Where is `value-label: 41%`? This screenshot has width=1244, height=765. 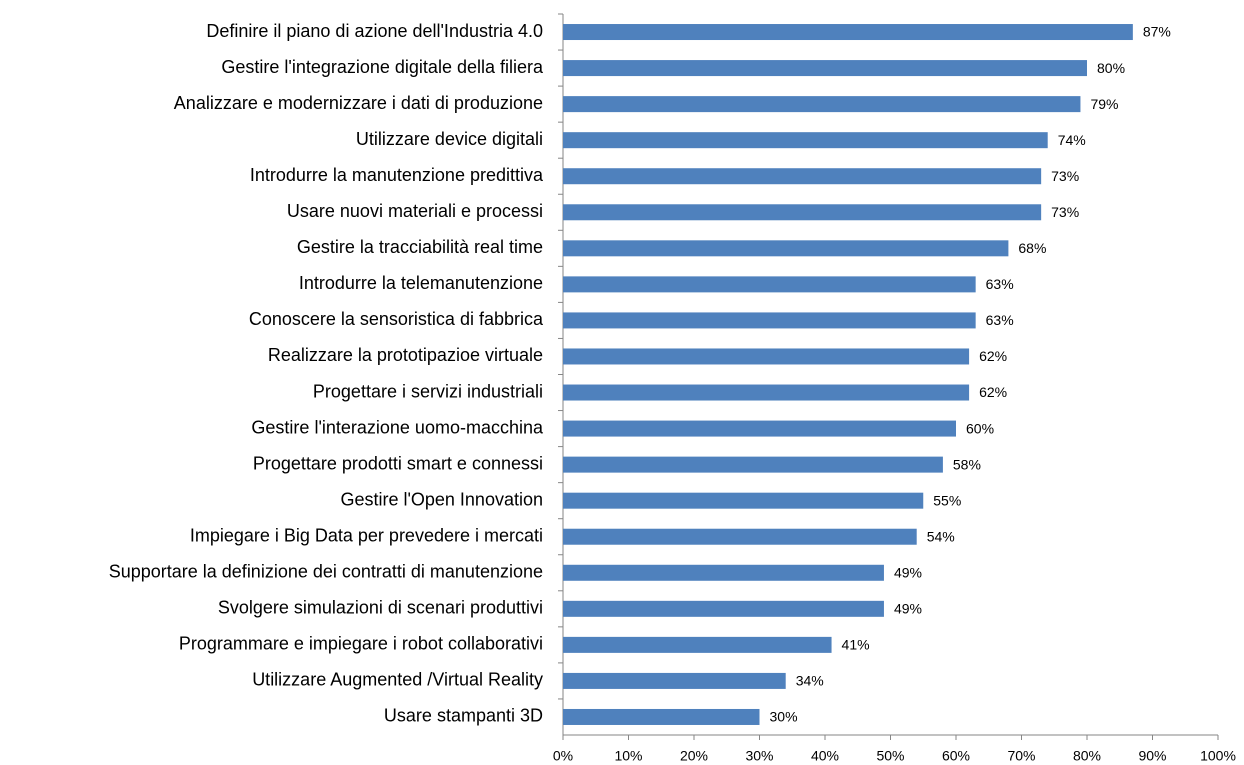 value-label: 41% is located at coordinates (856, 645).